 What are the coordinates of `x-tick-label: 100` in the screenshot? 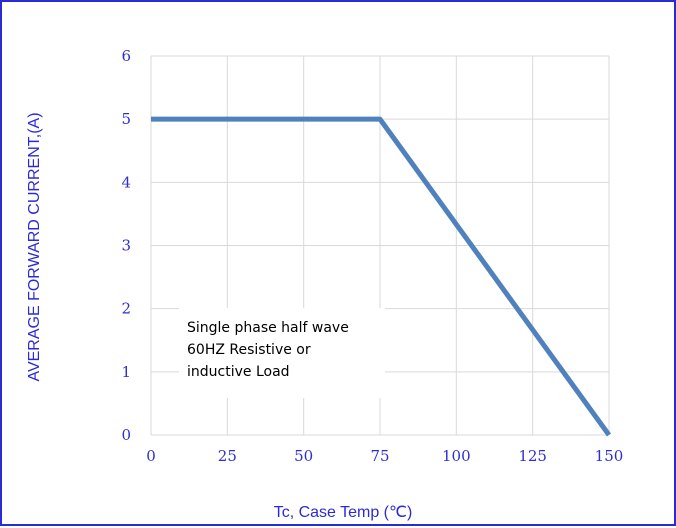 It's located at (456, 456).